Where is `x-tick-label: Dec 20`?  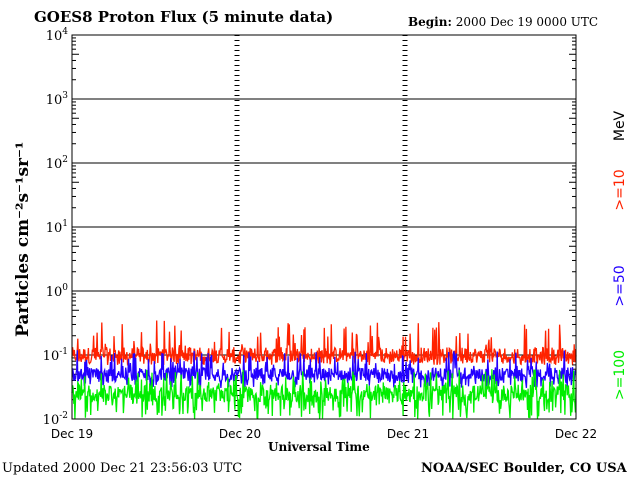 x-tick-label: Dec 20 is located at coordinates (240, 434).